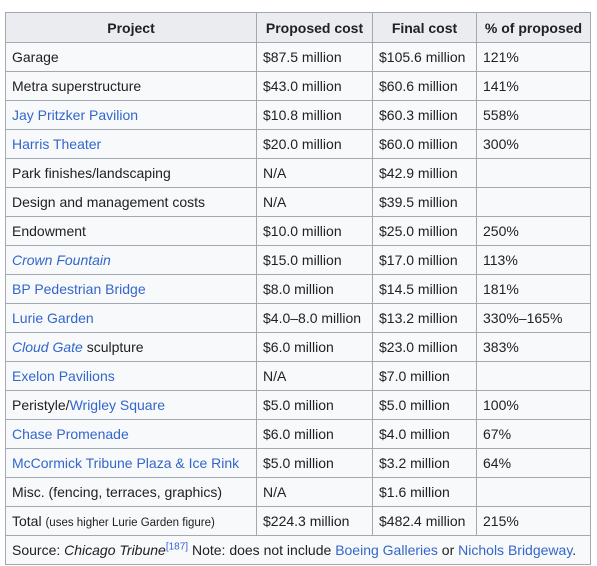 The width and height of the screenshot is (597, 566). I want to click on project-link: McCormick Tribune Plaza & Ice Rink, so click(126, 463).